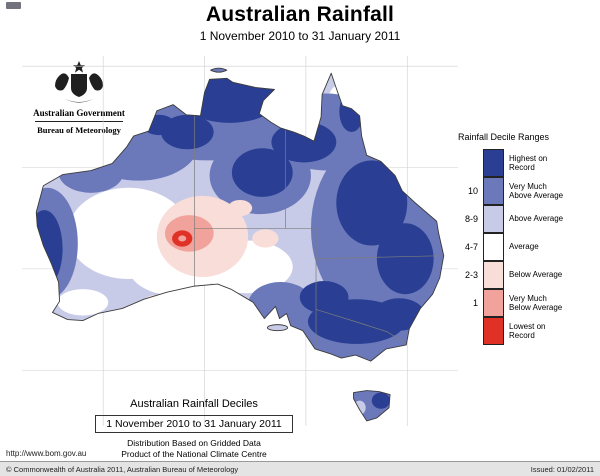 This screenshot has width=600, height=476. I want to click on legend-decile-label: 8-9, so click(471, 219).